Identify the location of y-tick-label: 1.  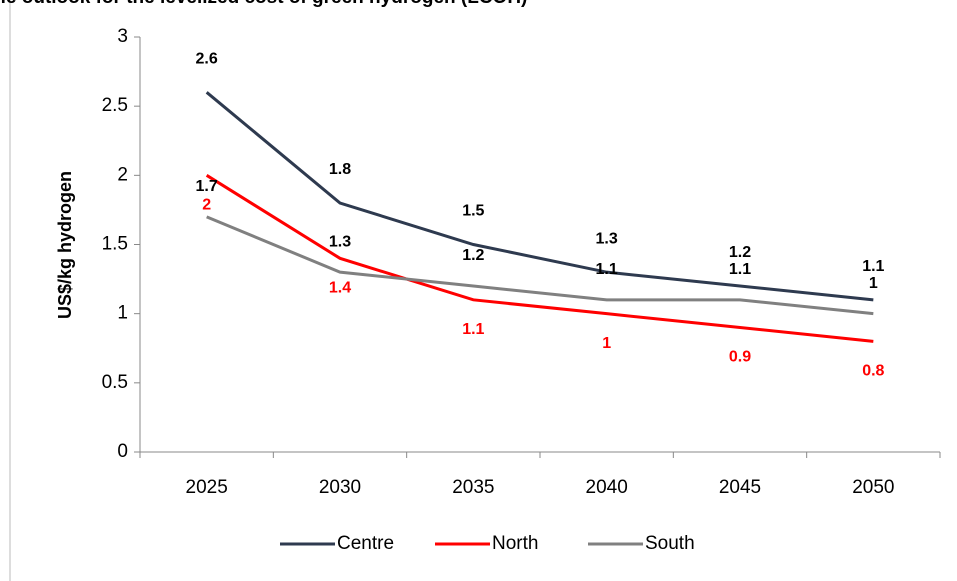
(122, 313).